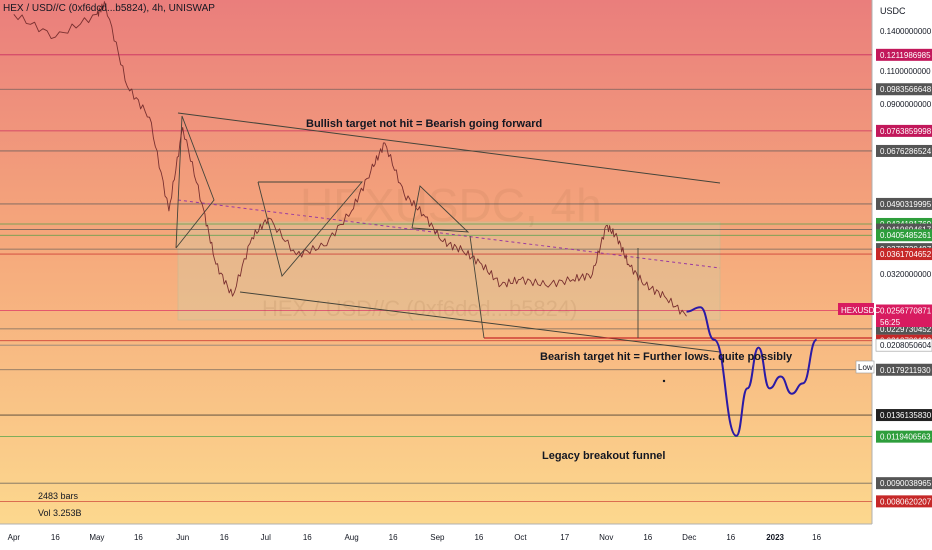 This screenshot has height=550, width=932. I want to click on price-label-16: 0.0119406563, so click(905, 437).